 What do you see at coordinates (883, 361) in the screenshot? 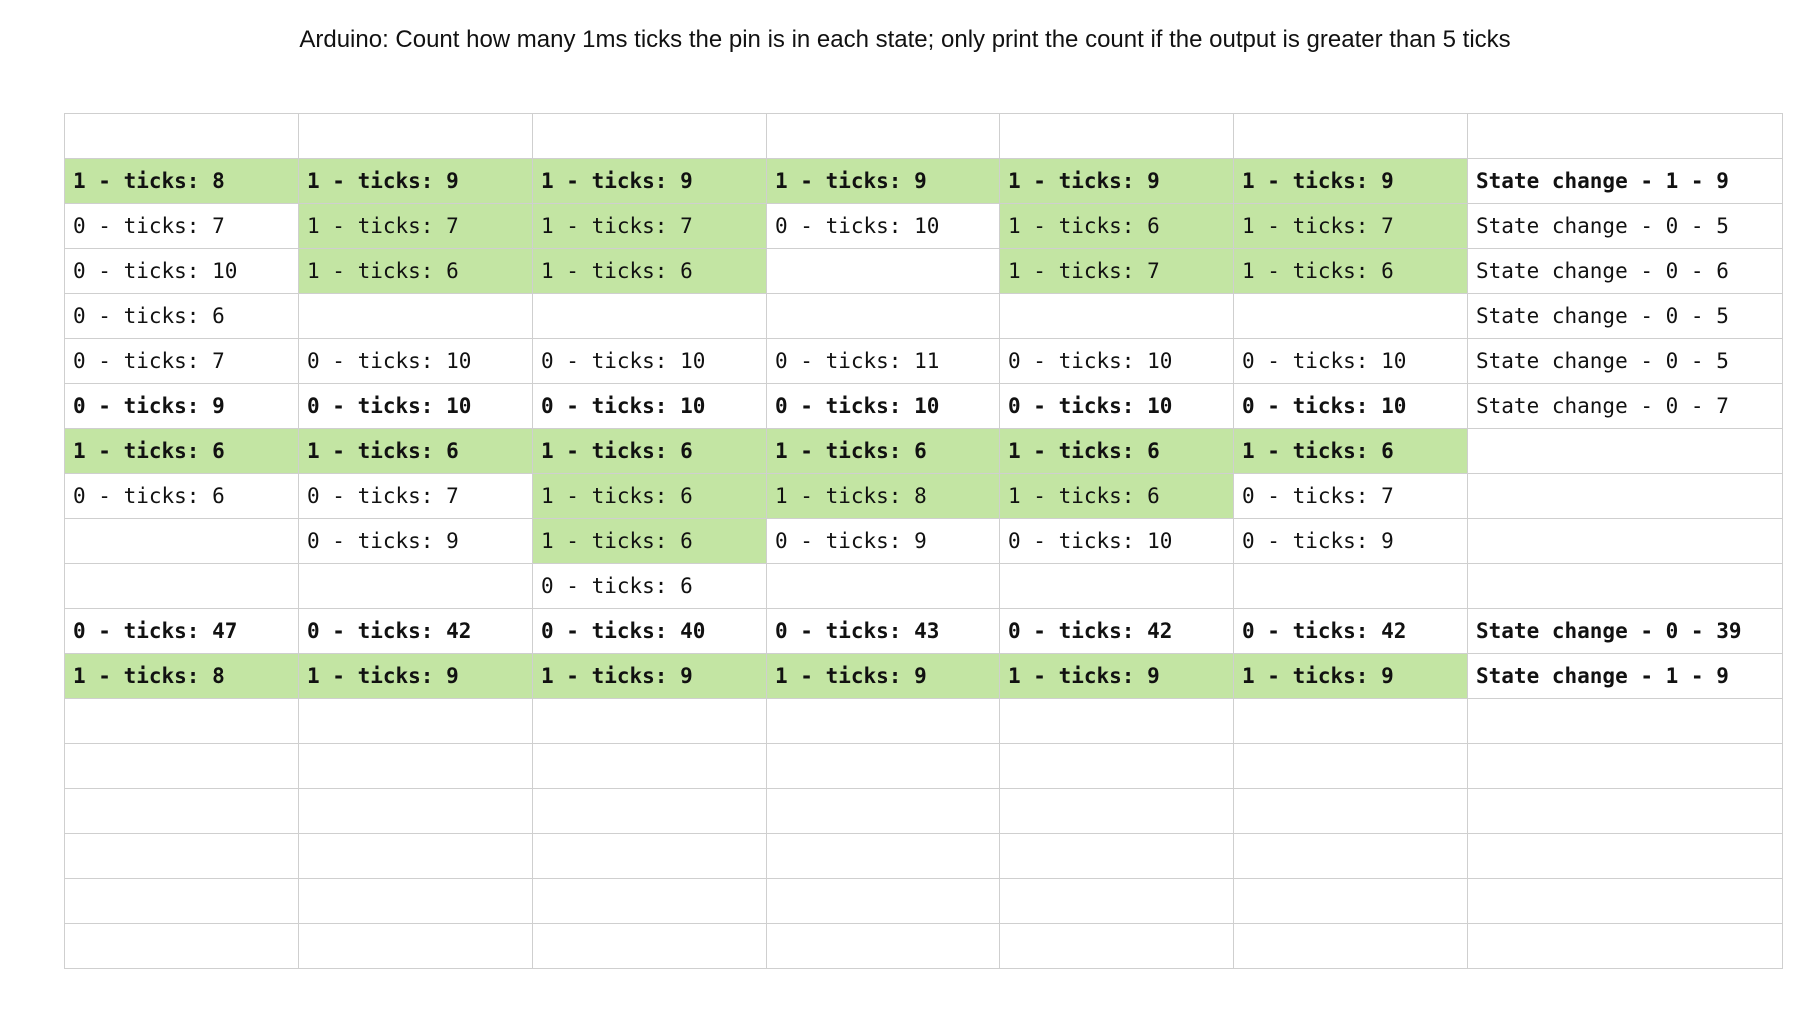
I see `table-cell: 0 - ticks: 11` at bounding box center [883, 361].